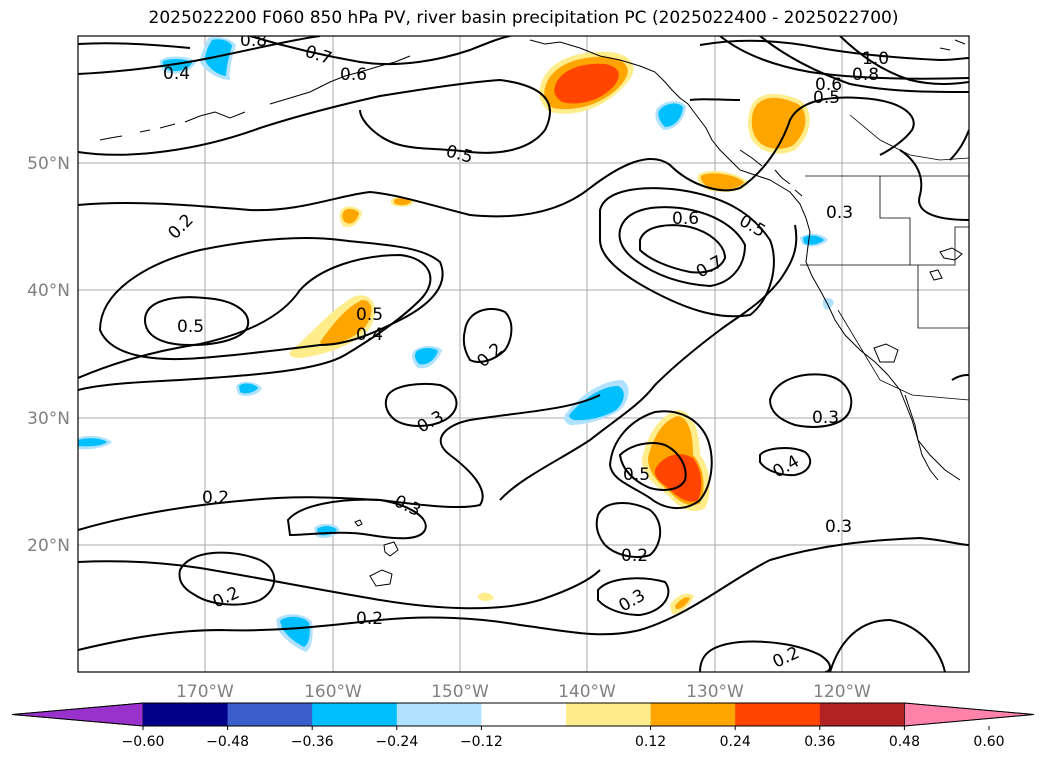 This screenshot has height=765, width=1047. What do you see at coordinates (715, 692) in the screenshot?
I see `lon-label: 130°W` at bounding box center [715, 692].